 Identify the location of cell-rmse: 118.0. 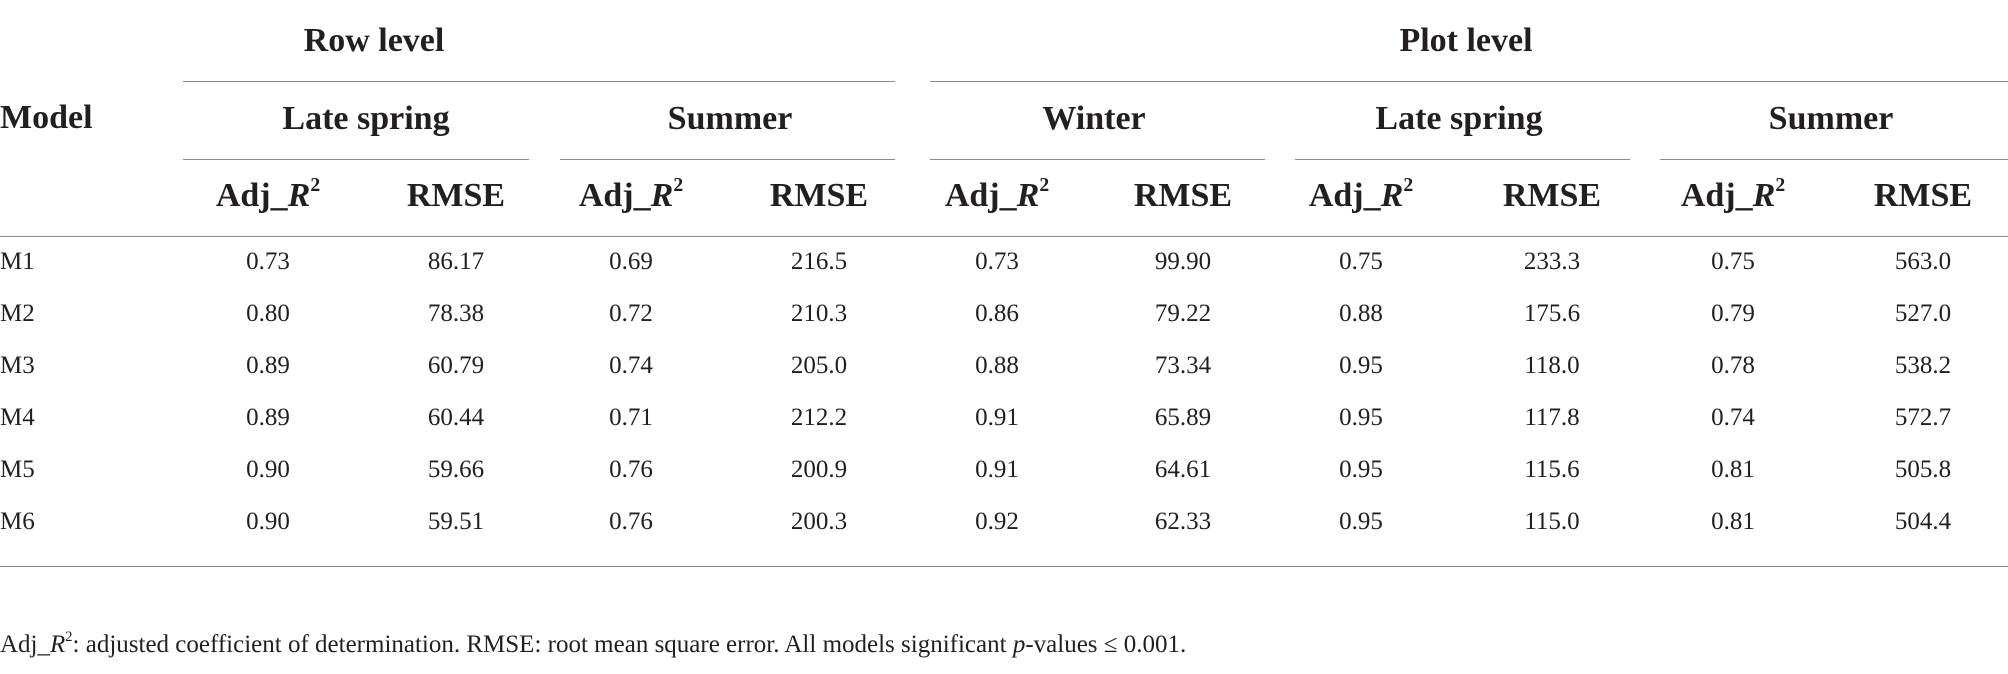
(1552, 365).